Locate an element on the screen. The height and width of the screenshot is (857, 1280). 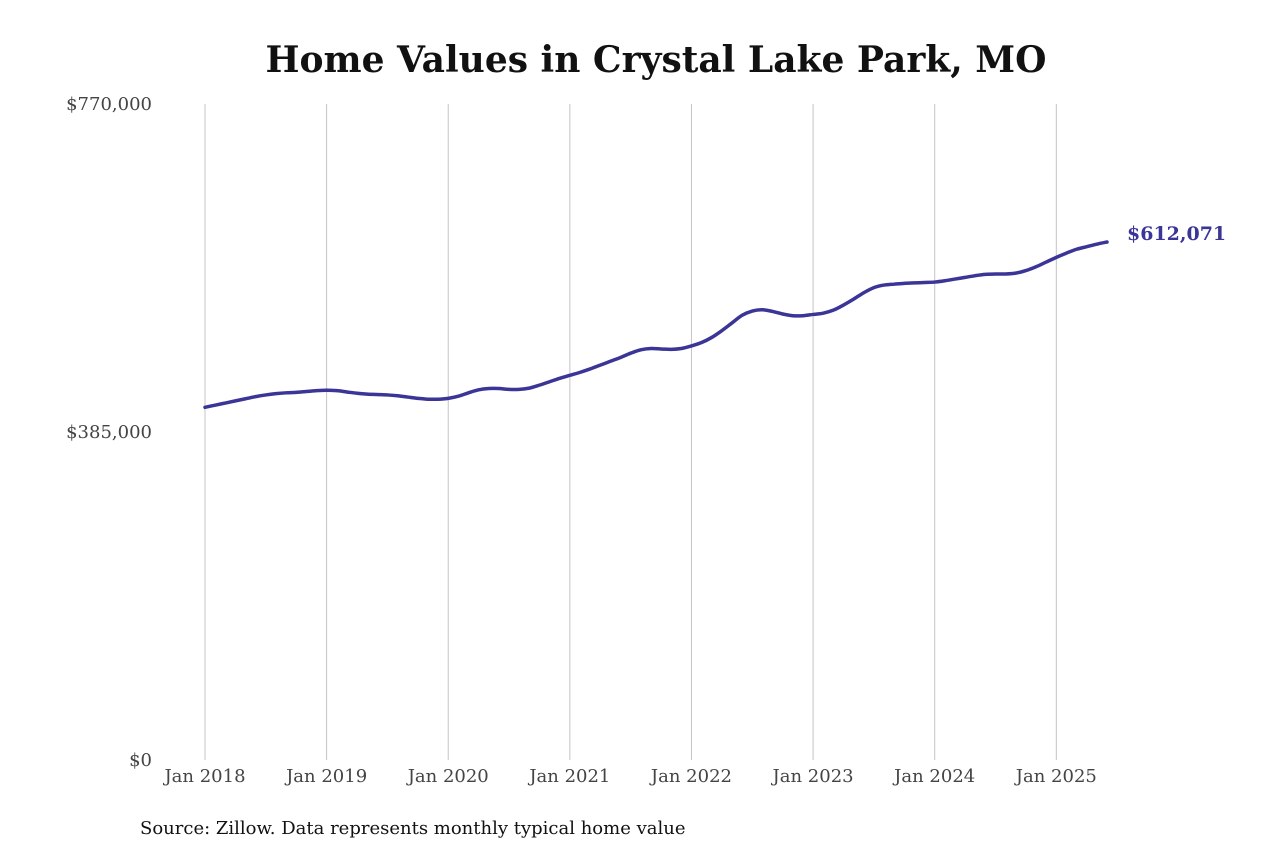
y-tick-label: $385,000 is located at coordinates (109, 432).